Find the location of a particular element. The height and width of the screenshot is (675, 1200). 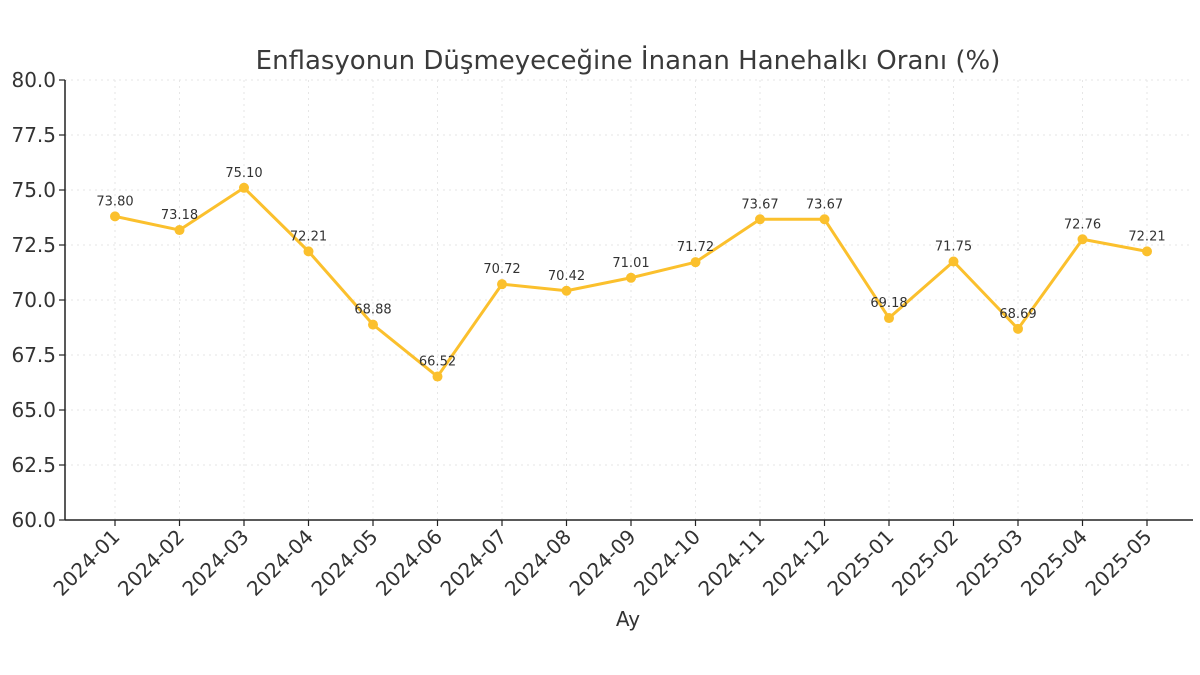

data-label: 70.72 is located at coordinates (501, 269).